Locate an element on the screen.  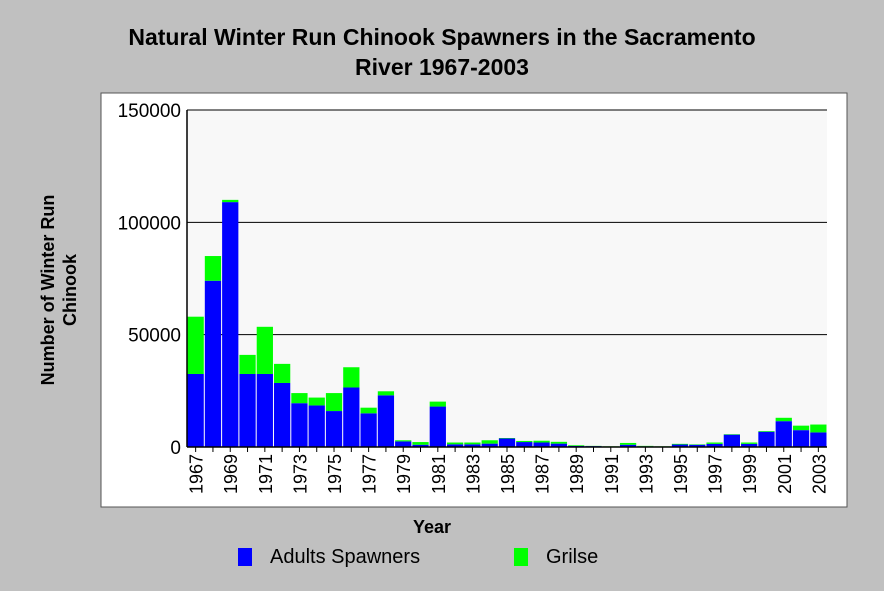
bar-grilse-1980 is located at coordinates (420, 443).